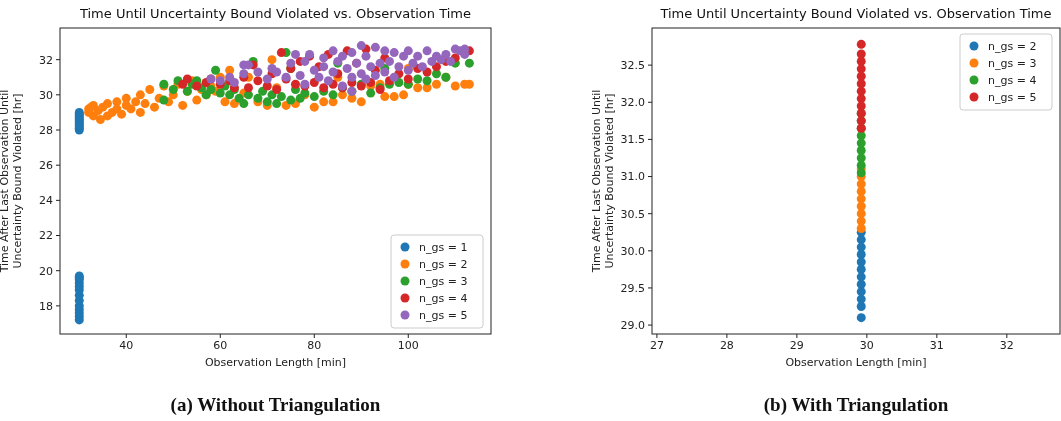 The image size is (1061, 421). I want to click on y-tick-label: 29.5, so click(632, 288).